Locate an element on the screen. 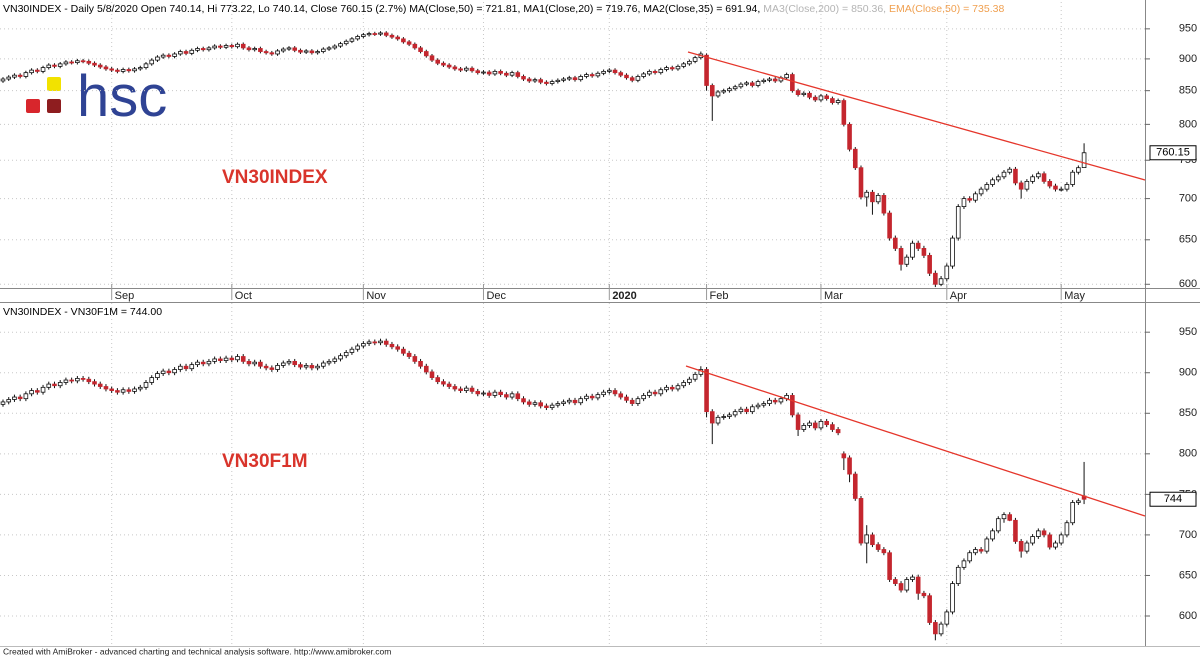 The width and height of the screenshot is (1200, 656). x-tick-label: Mar is located at coordinates (833, 296).